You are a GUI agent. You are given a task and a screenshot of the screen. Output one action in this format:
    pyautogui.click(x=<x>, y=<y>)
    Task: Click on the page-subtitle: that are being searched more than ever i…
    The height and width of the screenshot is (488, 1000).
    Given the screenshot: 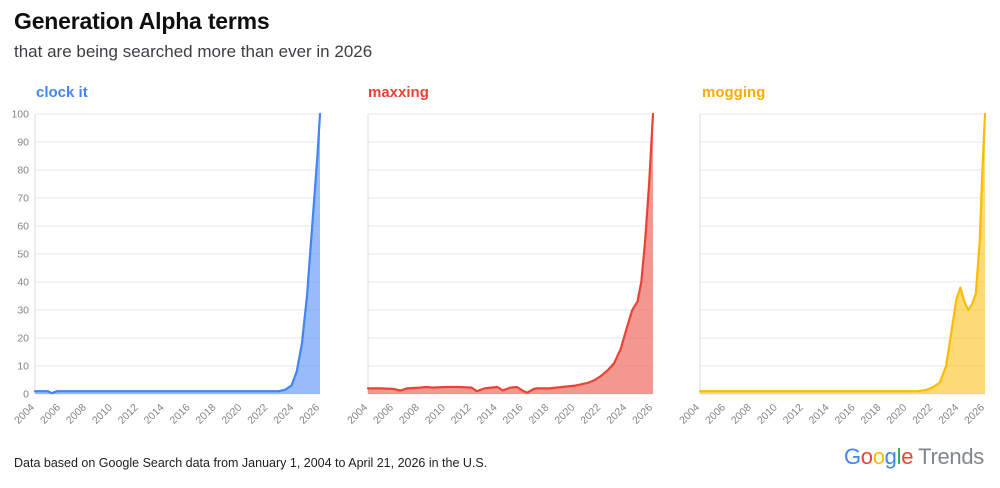 What is the action you would take?
    pyautogui.click(x=193, y=51)
    